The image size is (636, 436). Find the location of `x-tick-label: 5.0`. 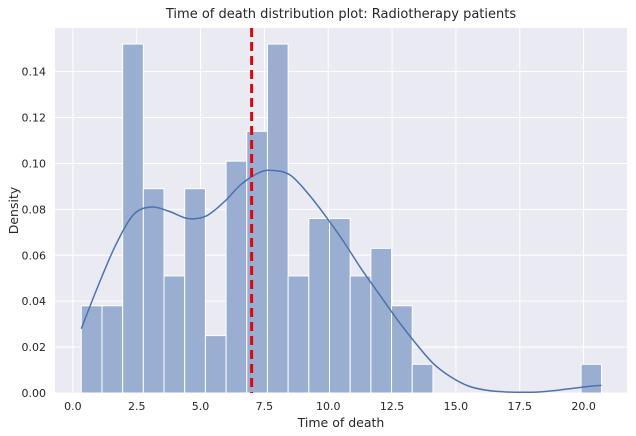

x-tick-label: 5.0 is located at coordinates (201, 406).